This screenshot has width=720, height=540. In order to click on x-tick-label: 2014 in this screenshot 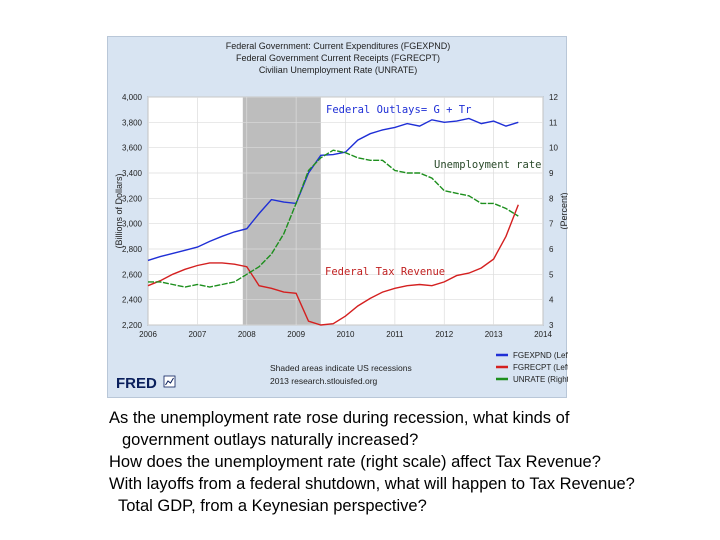, I will do `click(543, 334)`.